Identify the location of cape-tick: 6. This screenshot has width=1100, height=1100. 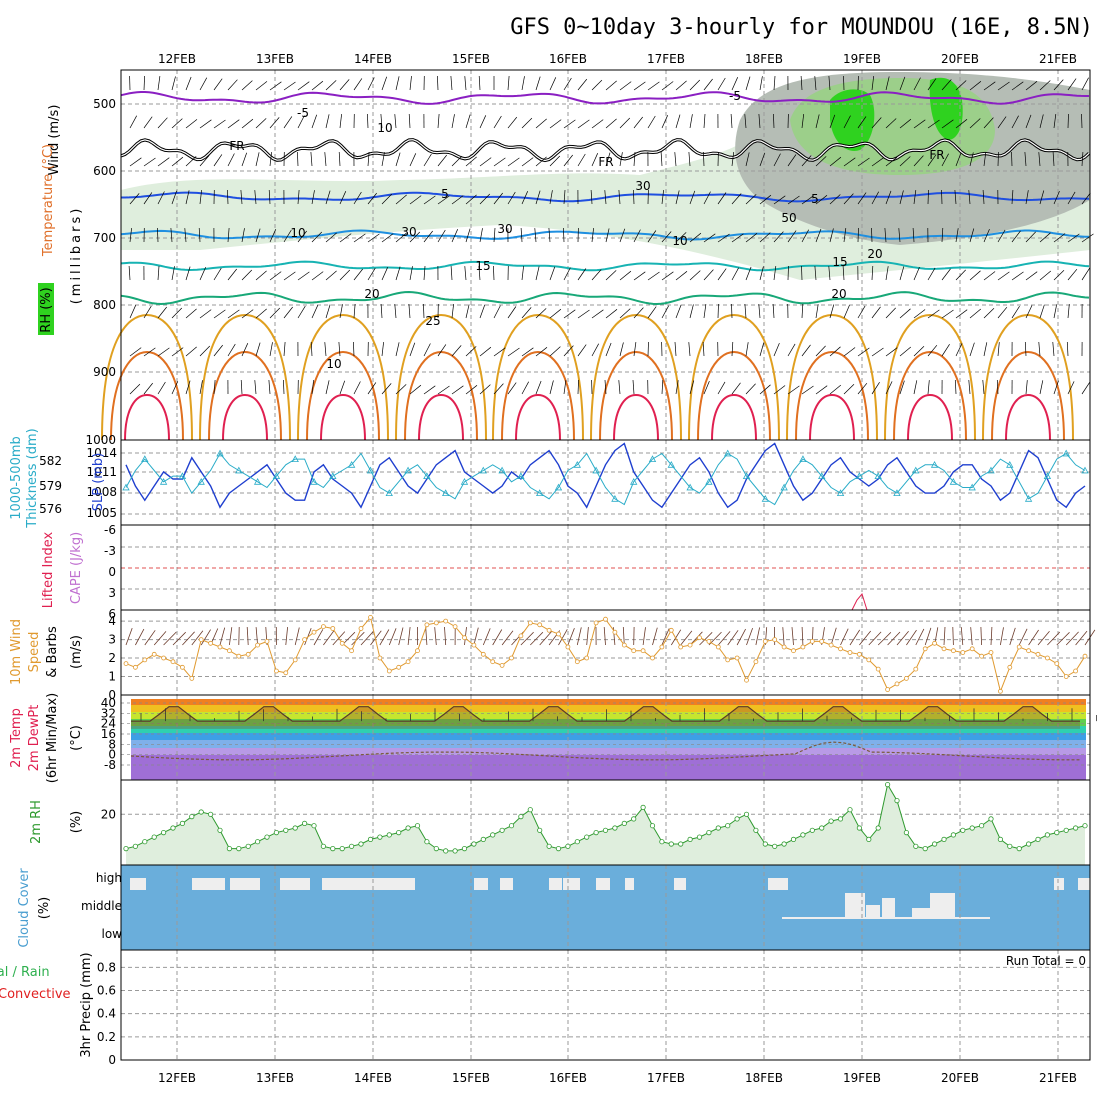
(112, 614).